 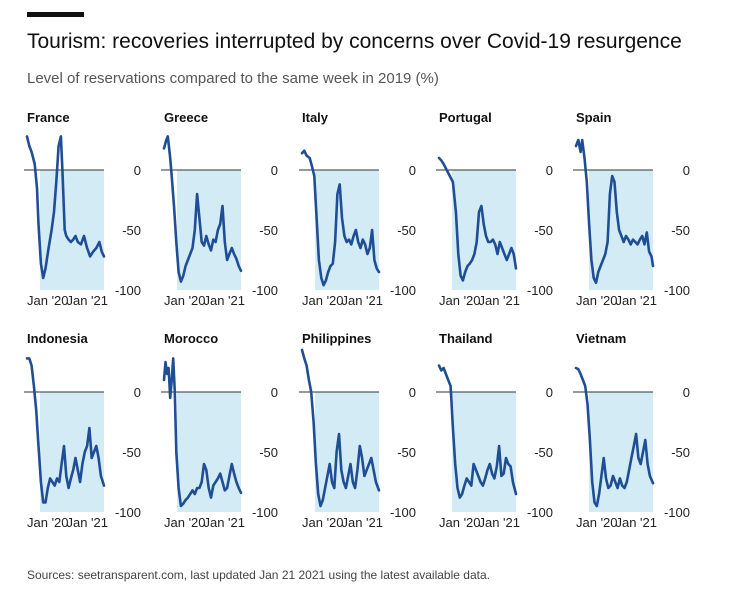 I want to click on panel-title: Thailand, so click(x=466, y=338).